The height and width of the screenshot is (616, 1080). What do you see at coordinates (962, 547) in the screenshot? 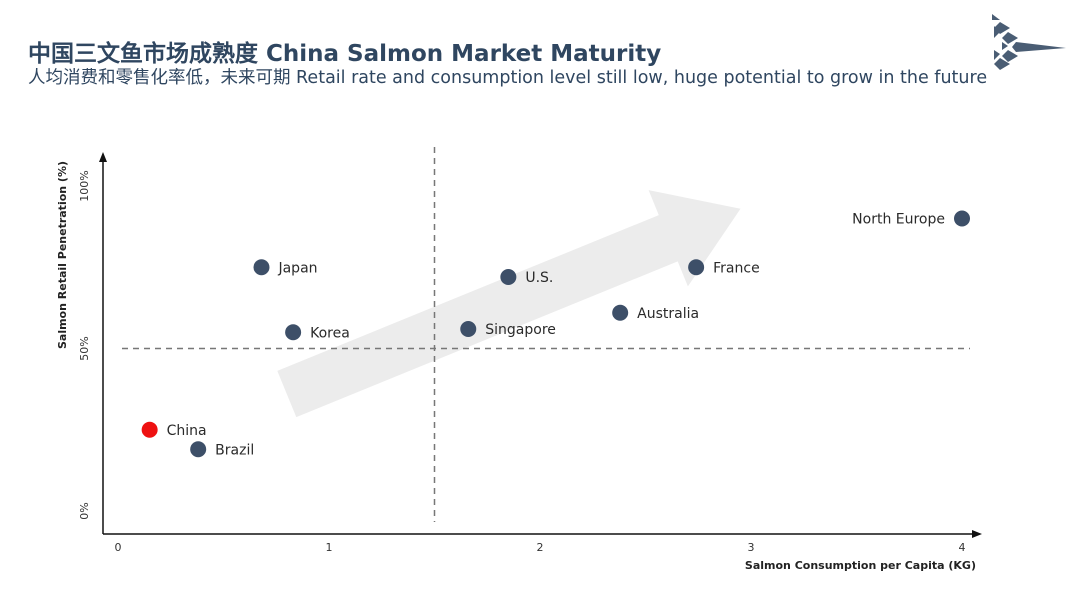
I see `x-tick-label: 4` at bounding box center [962, 547].